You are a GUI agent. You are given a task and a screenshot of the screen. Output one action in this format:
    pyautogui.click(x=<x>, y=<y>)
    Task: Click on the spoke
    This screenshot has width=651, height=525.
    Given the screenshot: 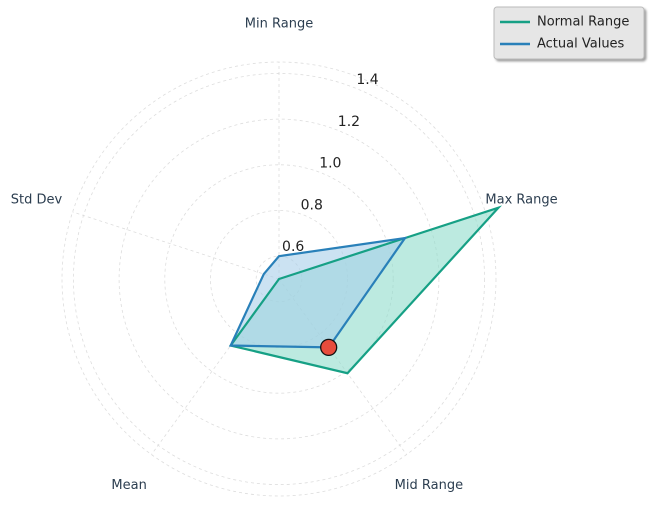 What is the action you would take?
    pyautogui.click(x=176, y=245)
    